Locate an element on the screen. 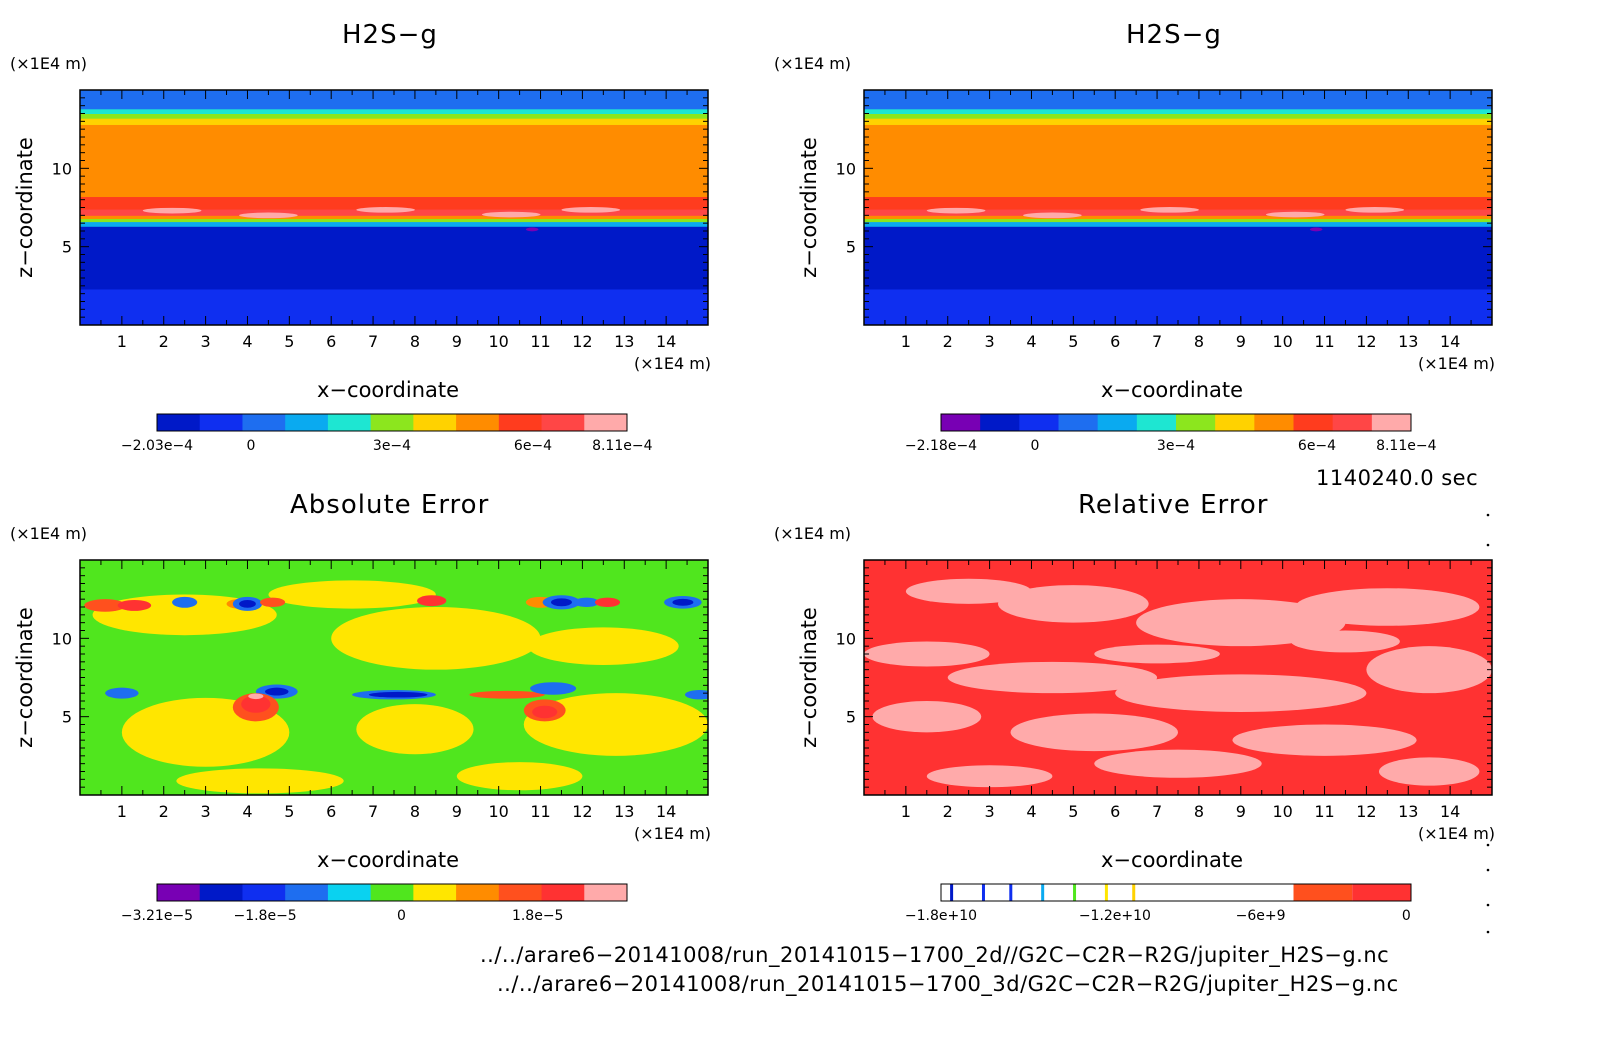 Image resolution: width=1604 pixels, height=1054 pixels. panel4-xunit: (×1E4 m) is located at coordinates (1457, 833).